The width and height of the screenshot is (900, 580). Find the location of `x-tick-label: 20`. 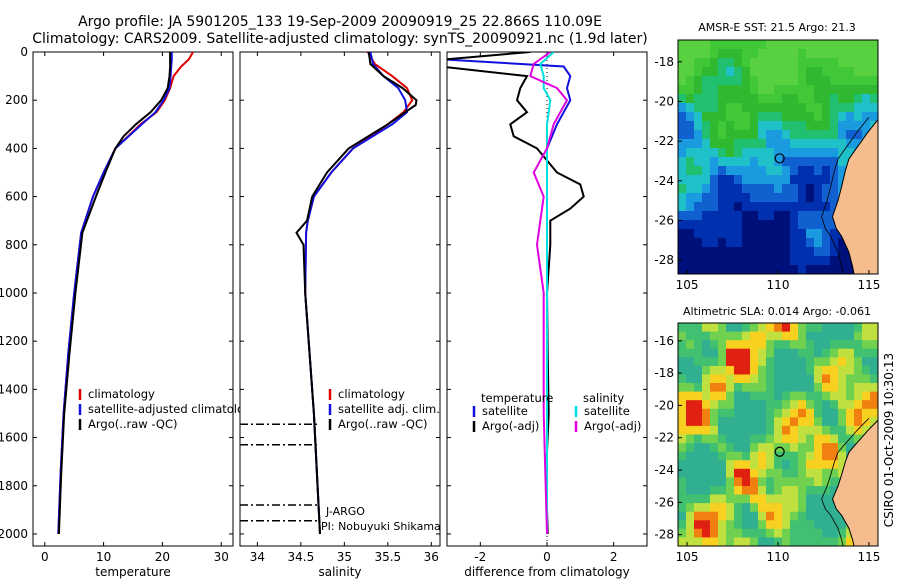

x-tick-label: 20 is located at coordinates (162, 557).